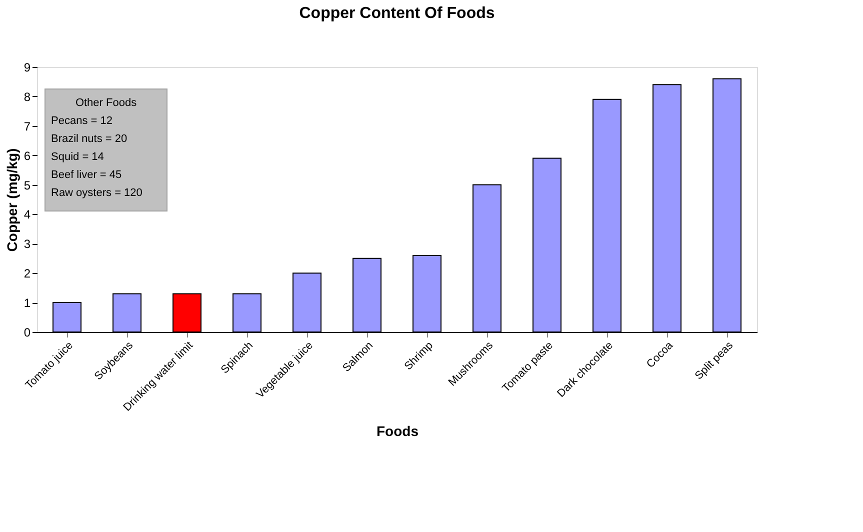 The width and height of the screenshot is (863, 532). I want to click on annotation: Beef liver = 45, so click(86, 175).